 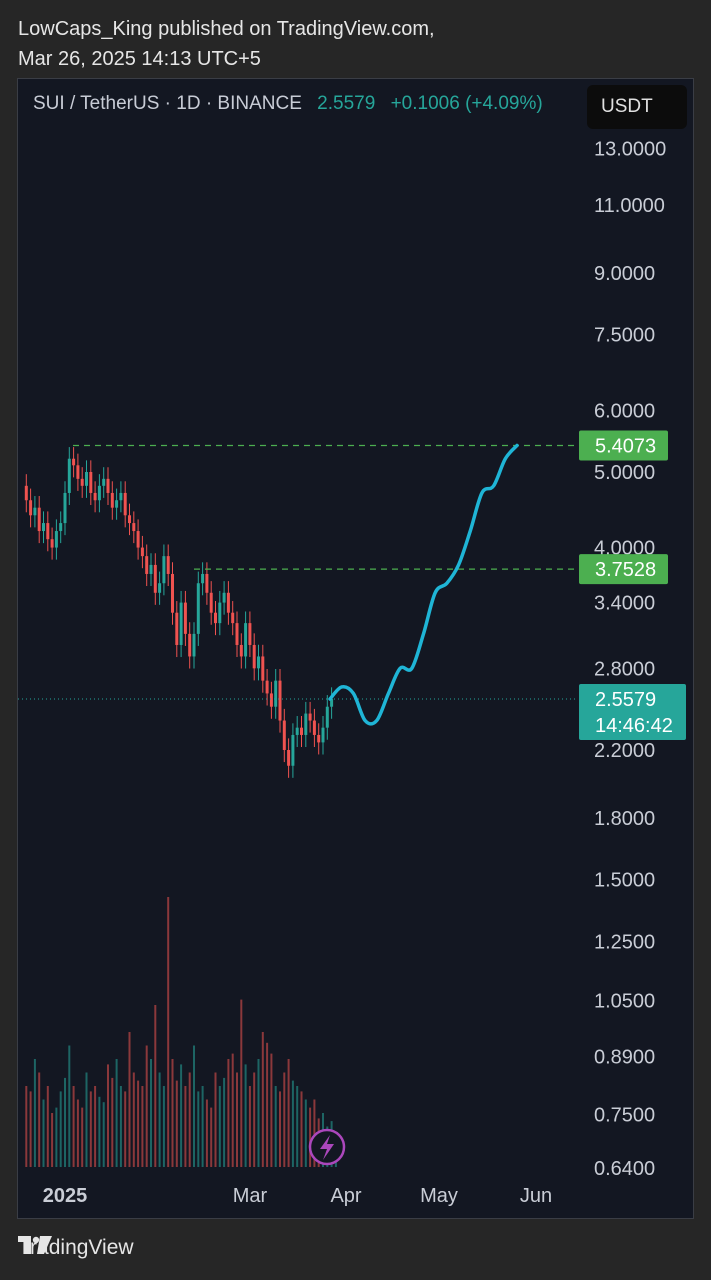 I want to click on y-tick-label: 5.0000, so click(x=624, y=473).